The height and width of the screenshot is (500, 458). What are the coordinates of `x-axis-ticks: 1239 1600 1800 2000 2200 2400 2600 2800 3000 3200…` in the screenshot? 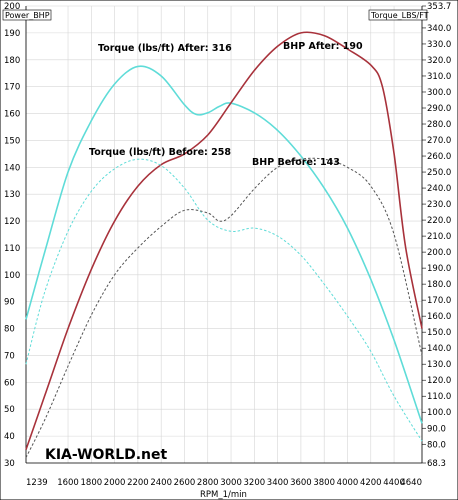 It's located at (224, 483).